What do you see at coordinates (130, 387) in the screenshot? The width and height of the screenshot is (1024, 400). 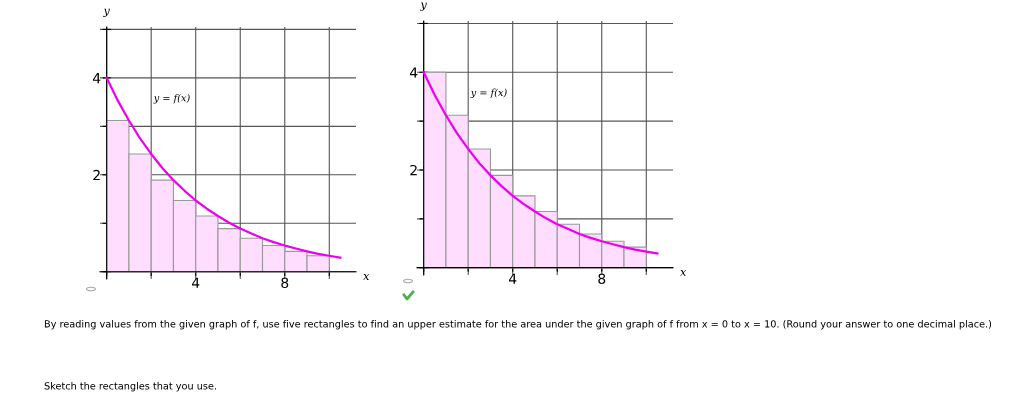 I see `text: Sketch the rectangles that you use.` at bounding box center [130, 387].